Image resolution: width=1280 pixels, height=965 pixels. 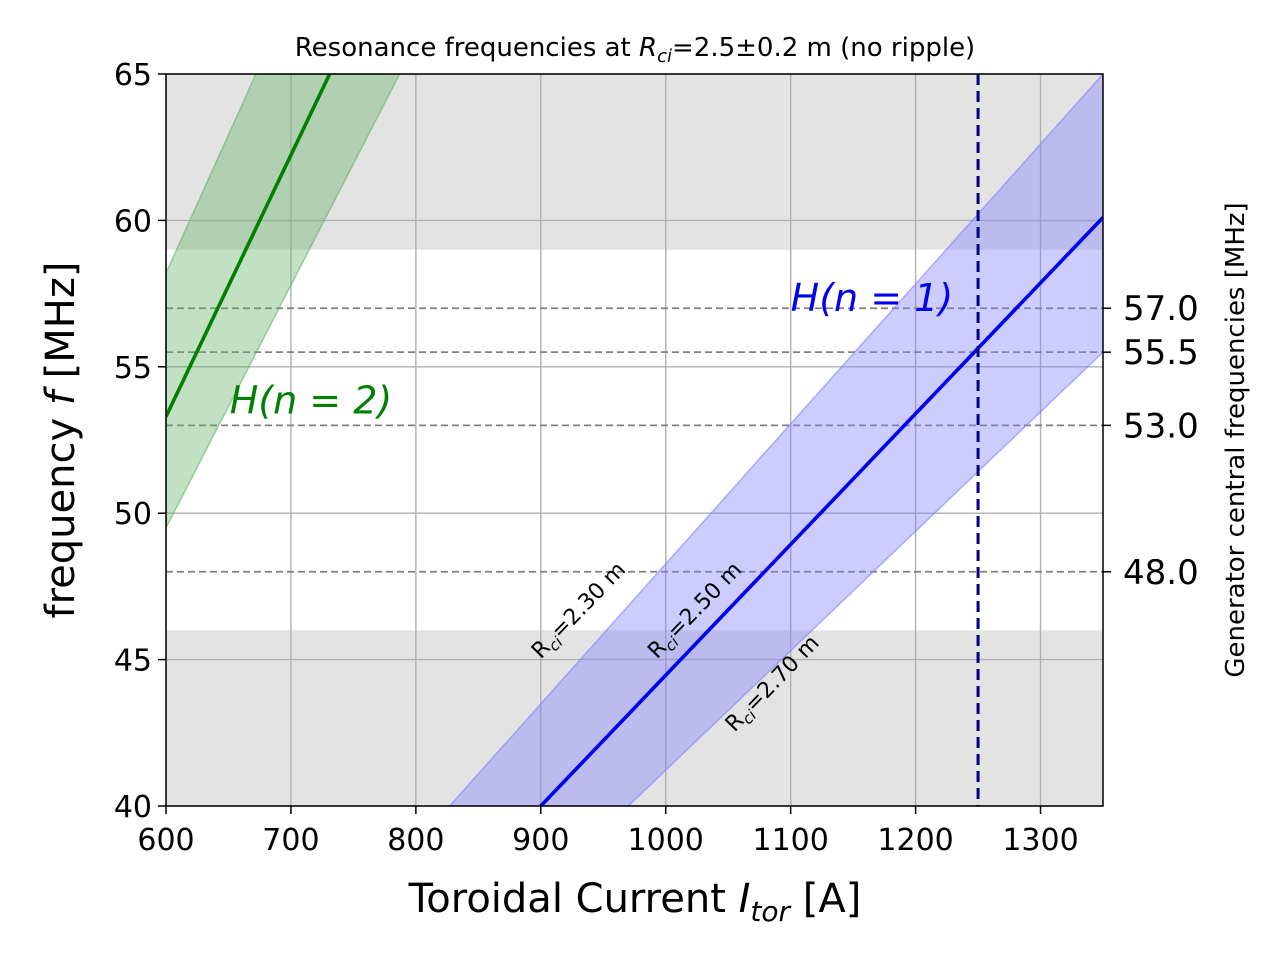 What do you see at coordinates (311, 401) in the screenshot?
I see `series-2-label: H(n = 2)` at bounding box center [311, 401].